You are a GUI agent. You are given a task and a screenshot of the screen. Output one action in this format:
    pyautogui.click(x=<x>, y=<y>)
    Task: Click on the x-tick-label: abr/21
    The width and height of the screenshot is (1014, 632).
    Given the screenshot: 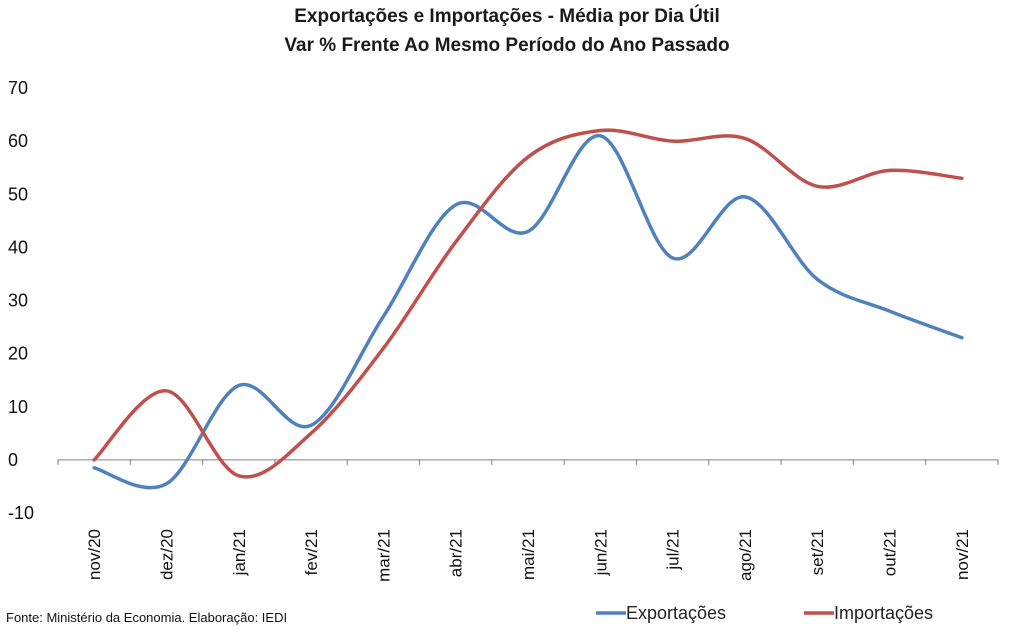 What is the action you would take?
    pyautogui.click(x=456, y=553)
    